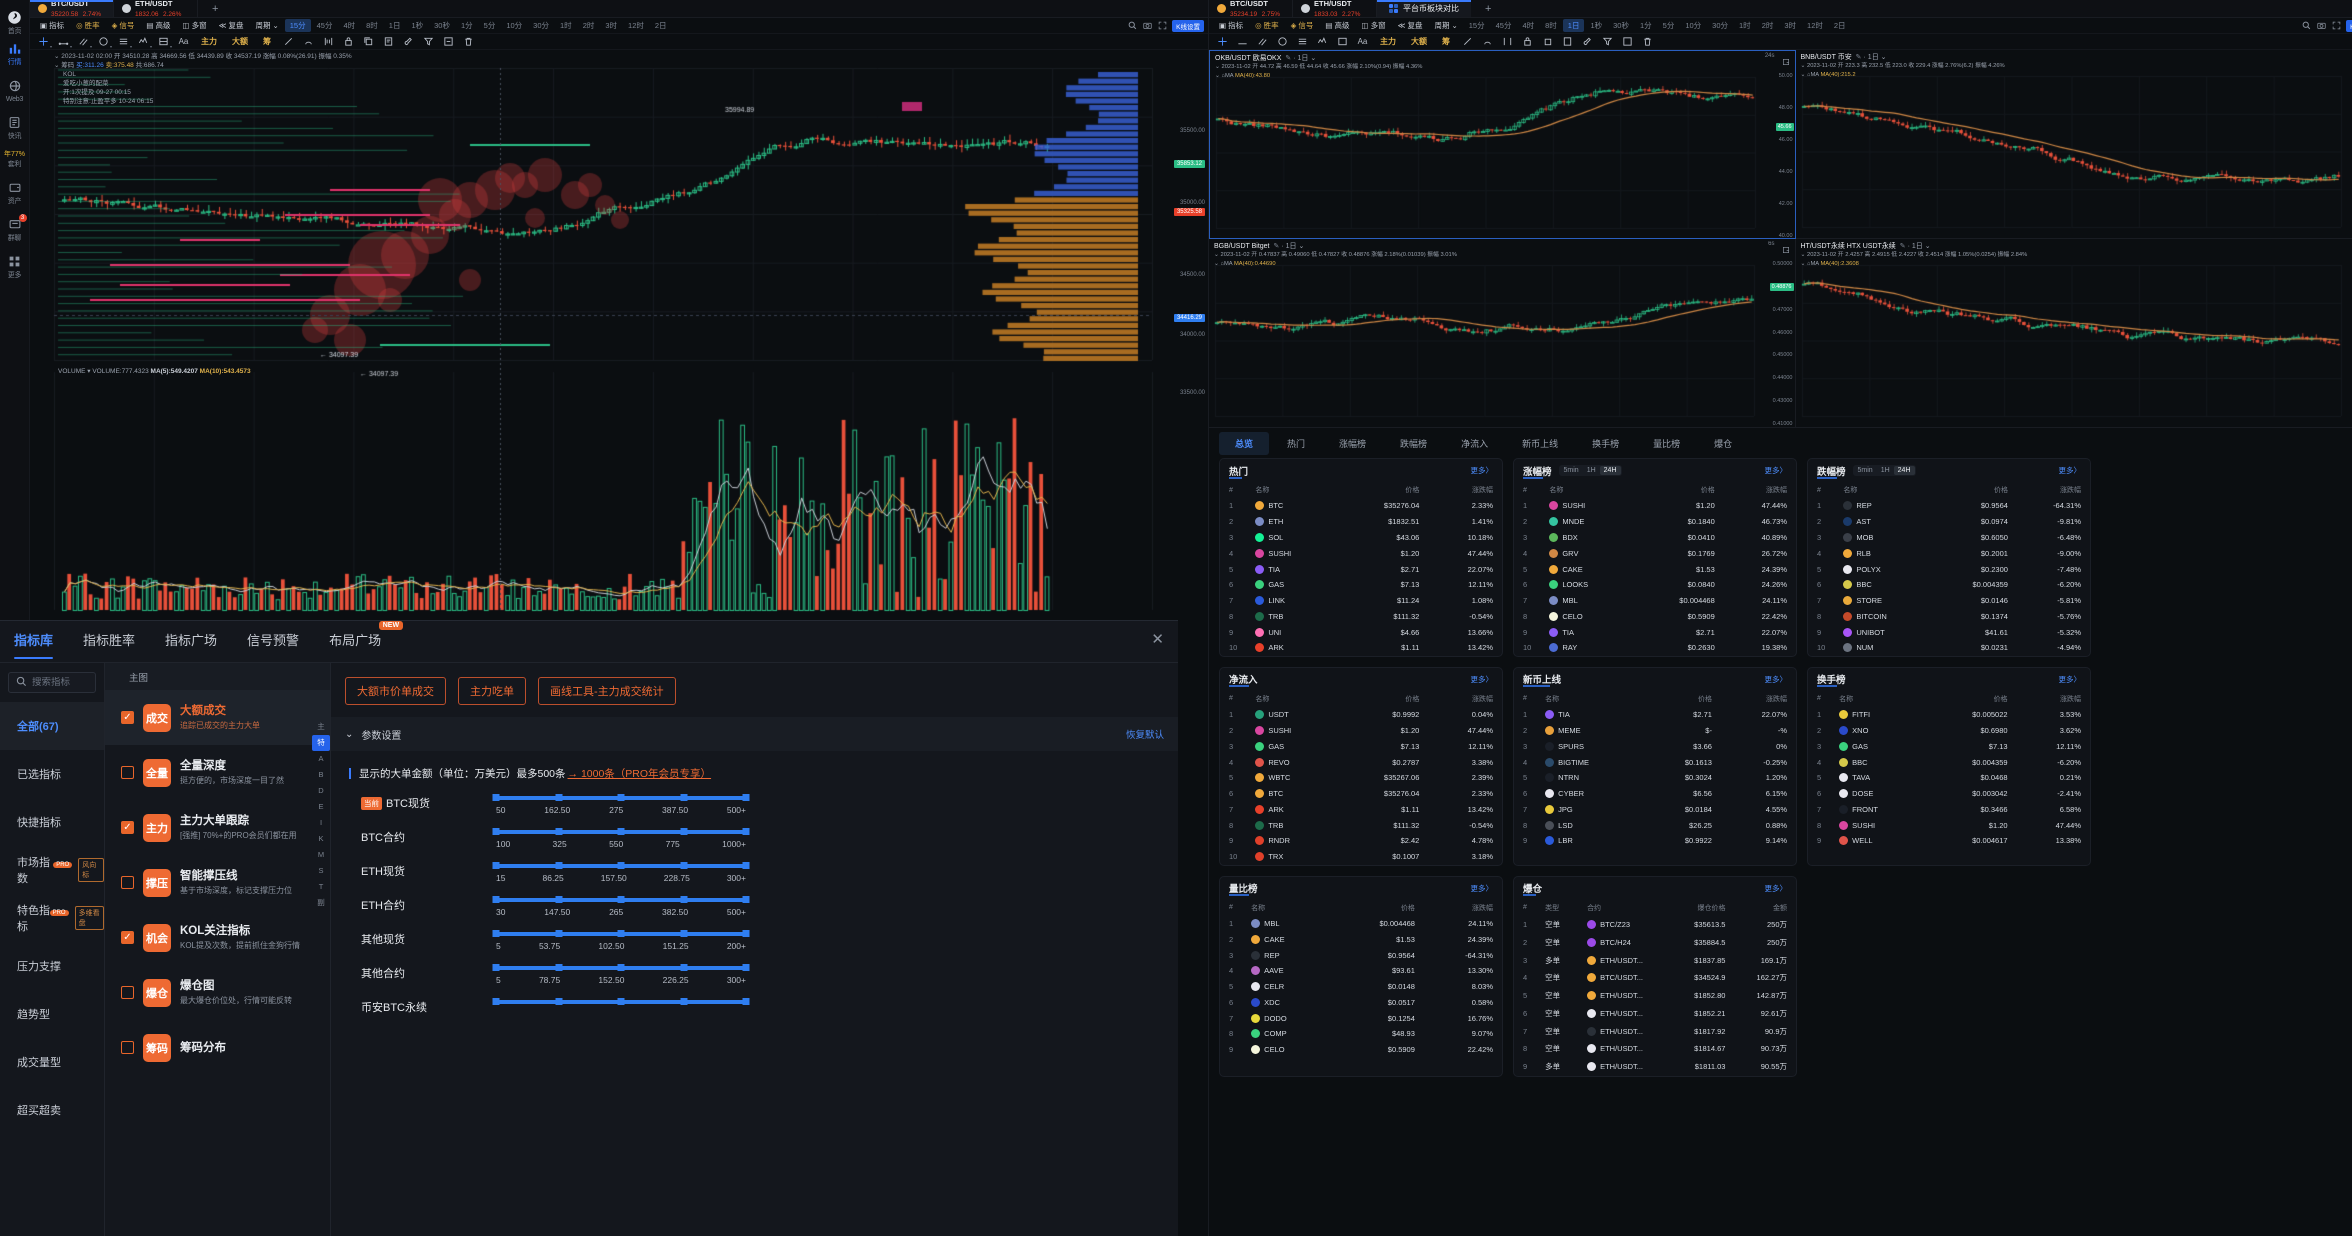  I want to click on table-row: 8 CELO $0.5909 22.42%, so click(1655, 616).